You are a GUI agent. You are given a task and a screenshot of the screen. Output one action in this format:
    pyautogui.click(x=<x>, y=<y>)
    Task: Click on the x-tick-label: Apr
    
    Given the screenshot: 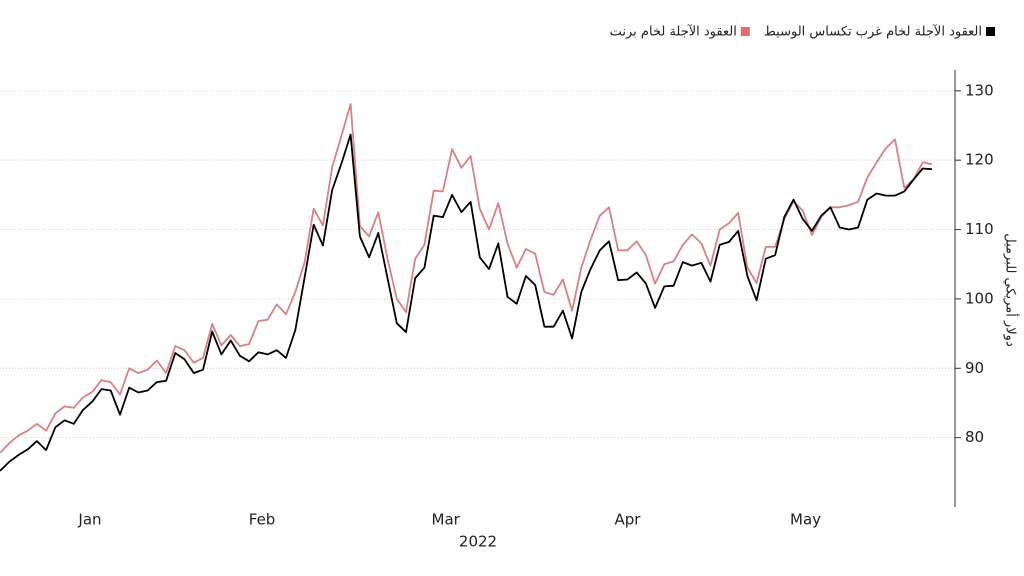 What is the action you would take?
    pyautogui.click(x=627, y=520)
    